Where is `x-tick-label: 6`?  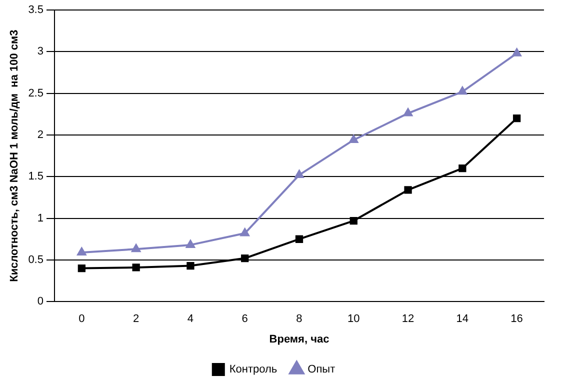 x-tick-label: 6 is located at coordinates (245, 319).